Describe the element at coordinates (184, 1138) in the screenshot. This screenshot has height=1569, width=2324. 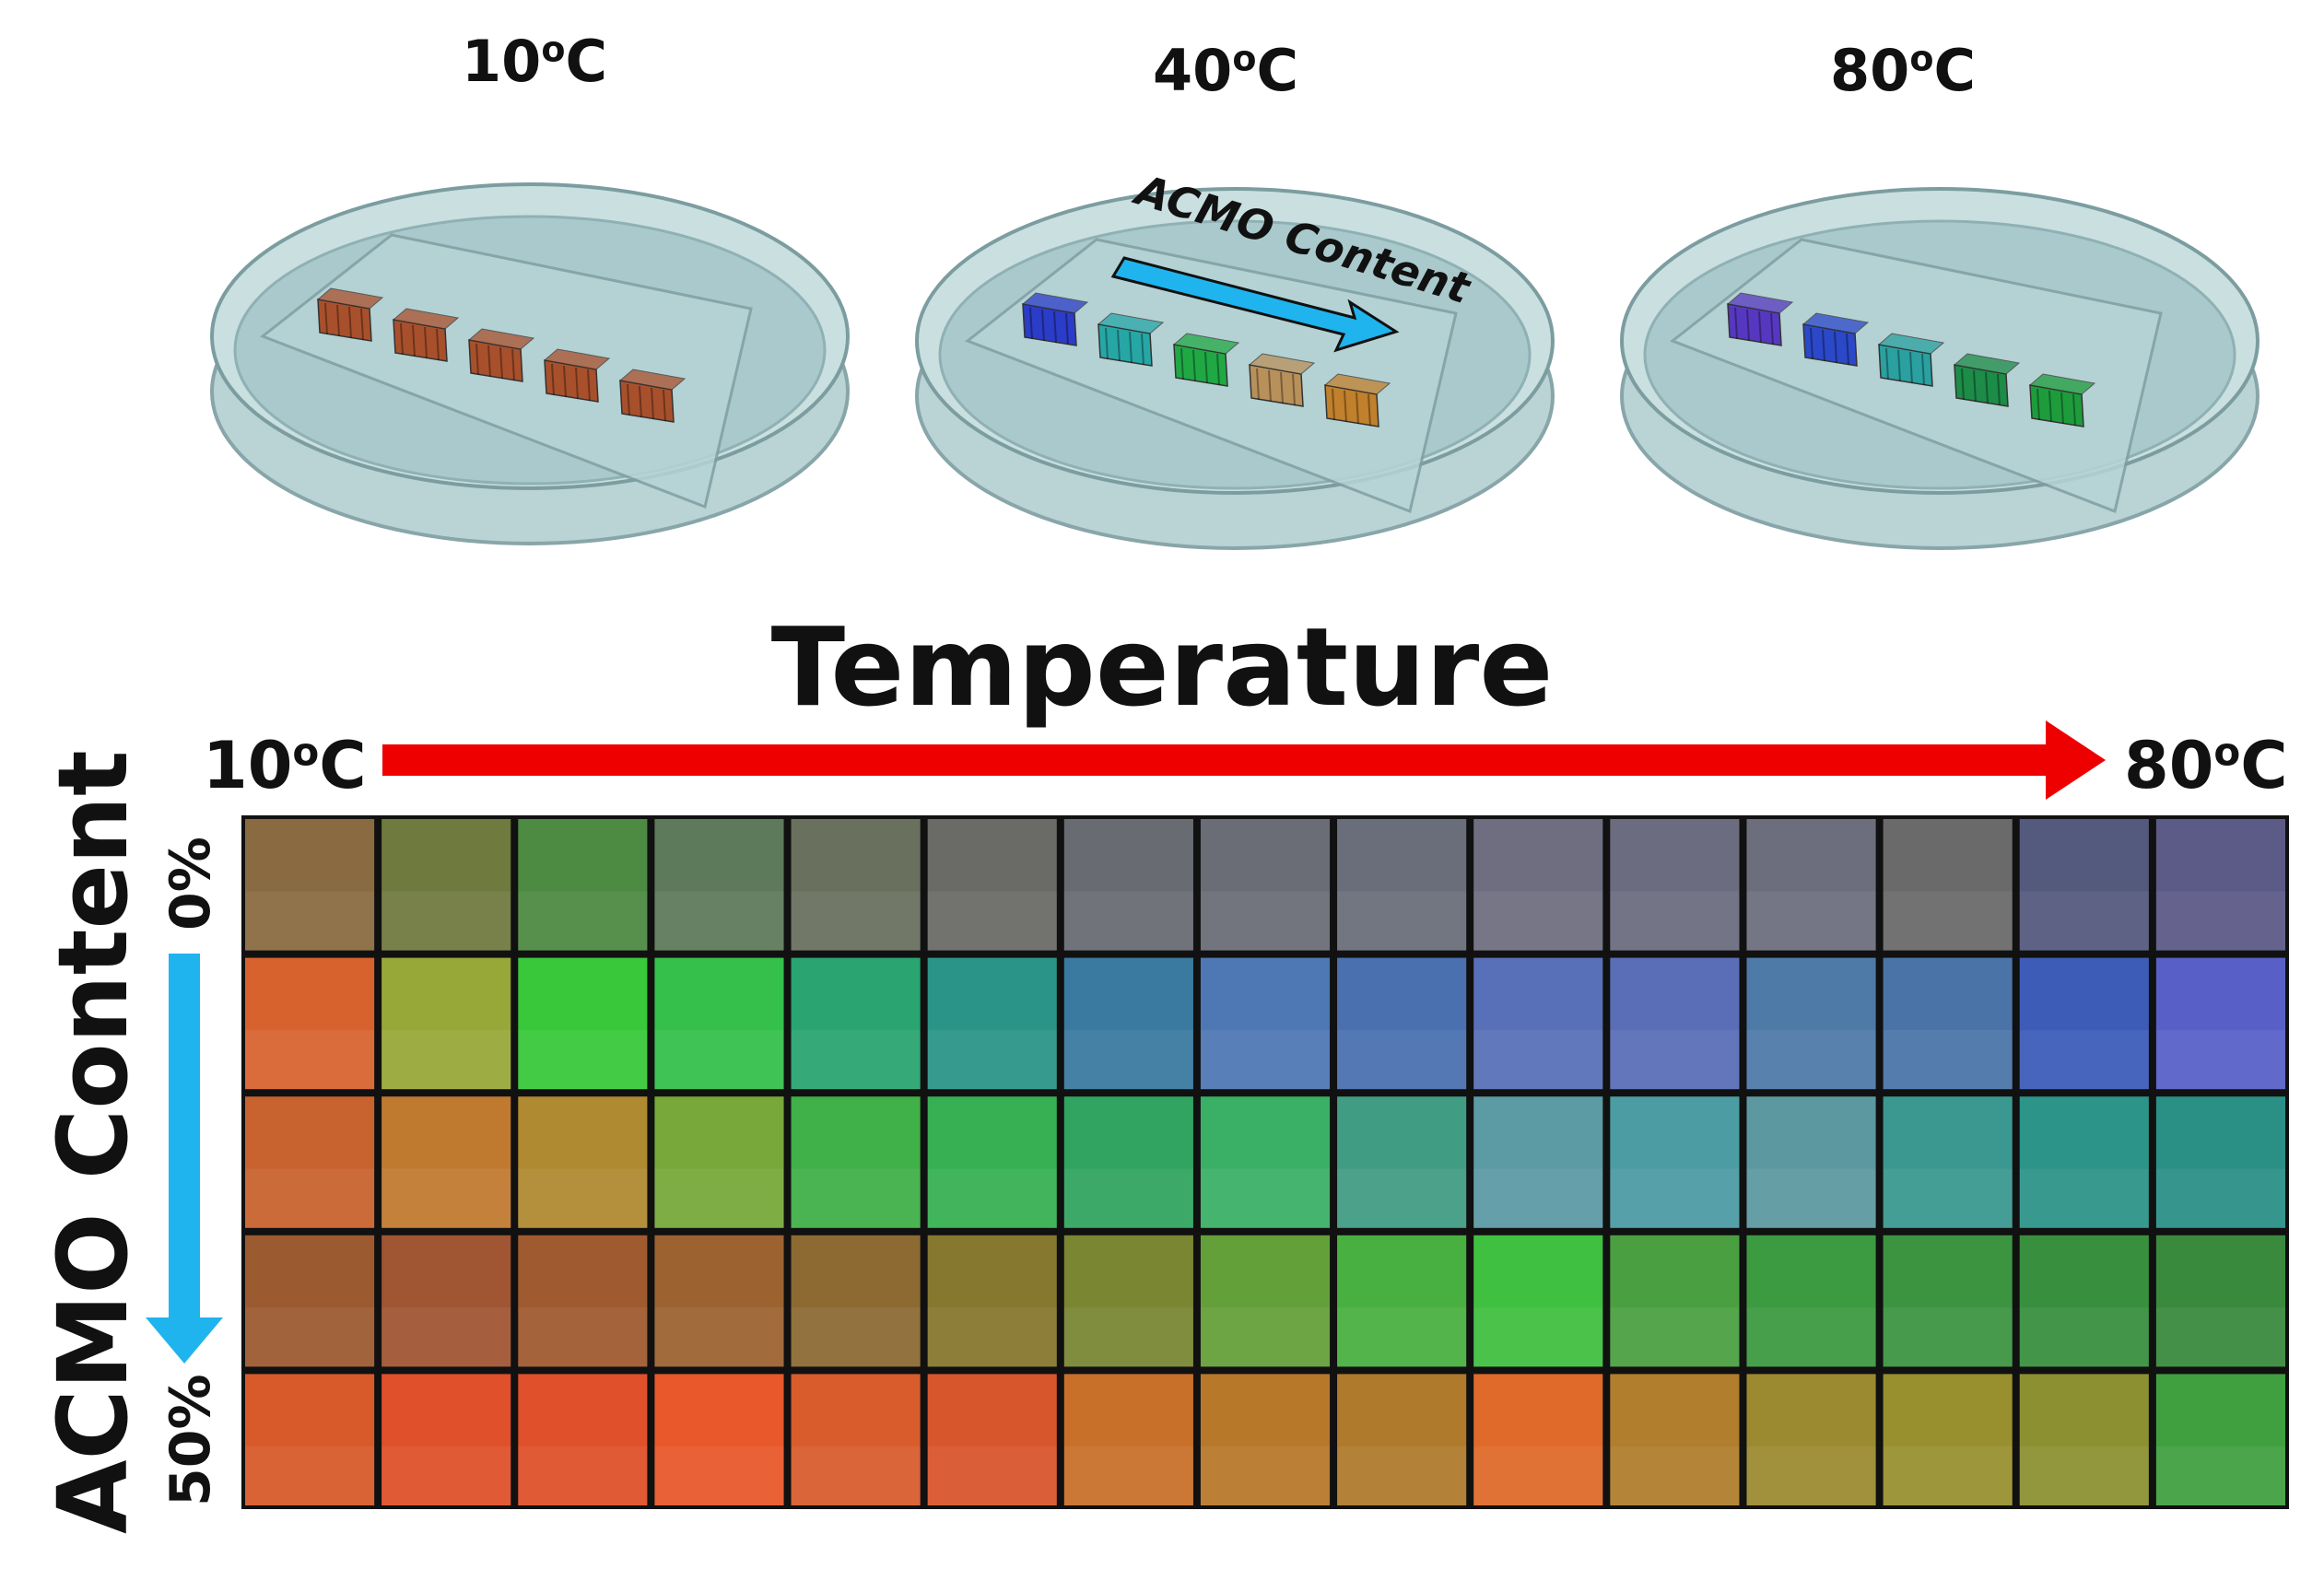
I see `acmo-arrow-shaft` at that location.